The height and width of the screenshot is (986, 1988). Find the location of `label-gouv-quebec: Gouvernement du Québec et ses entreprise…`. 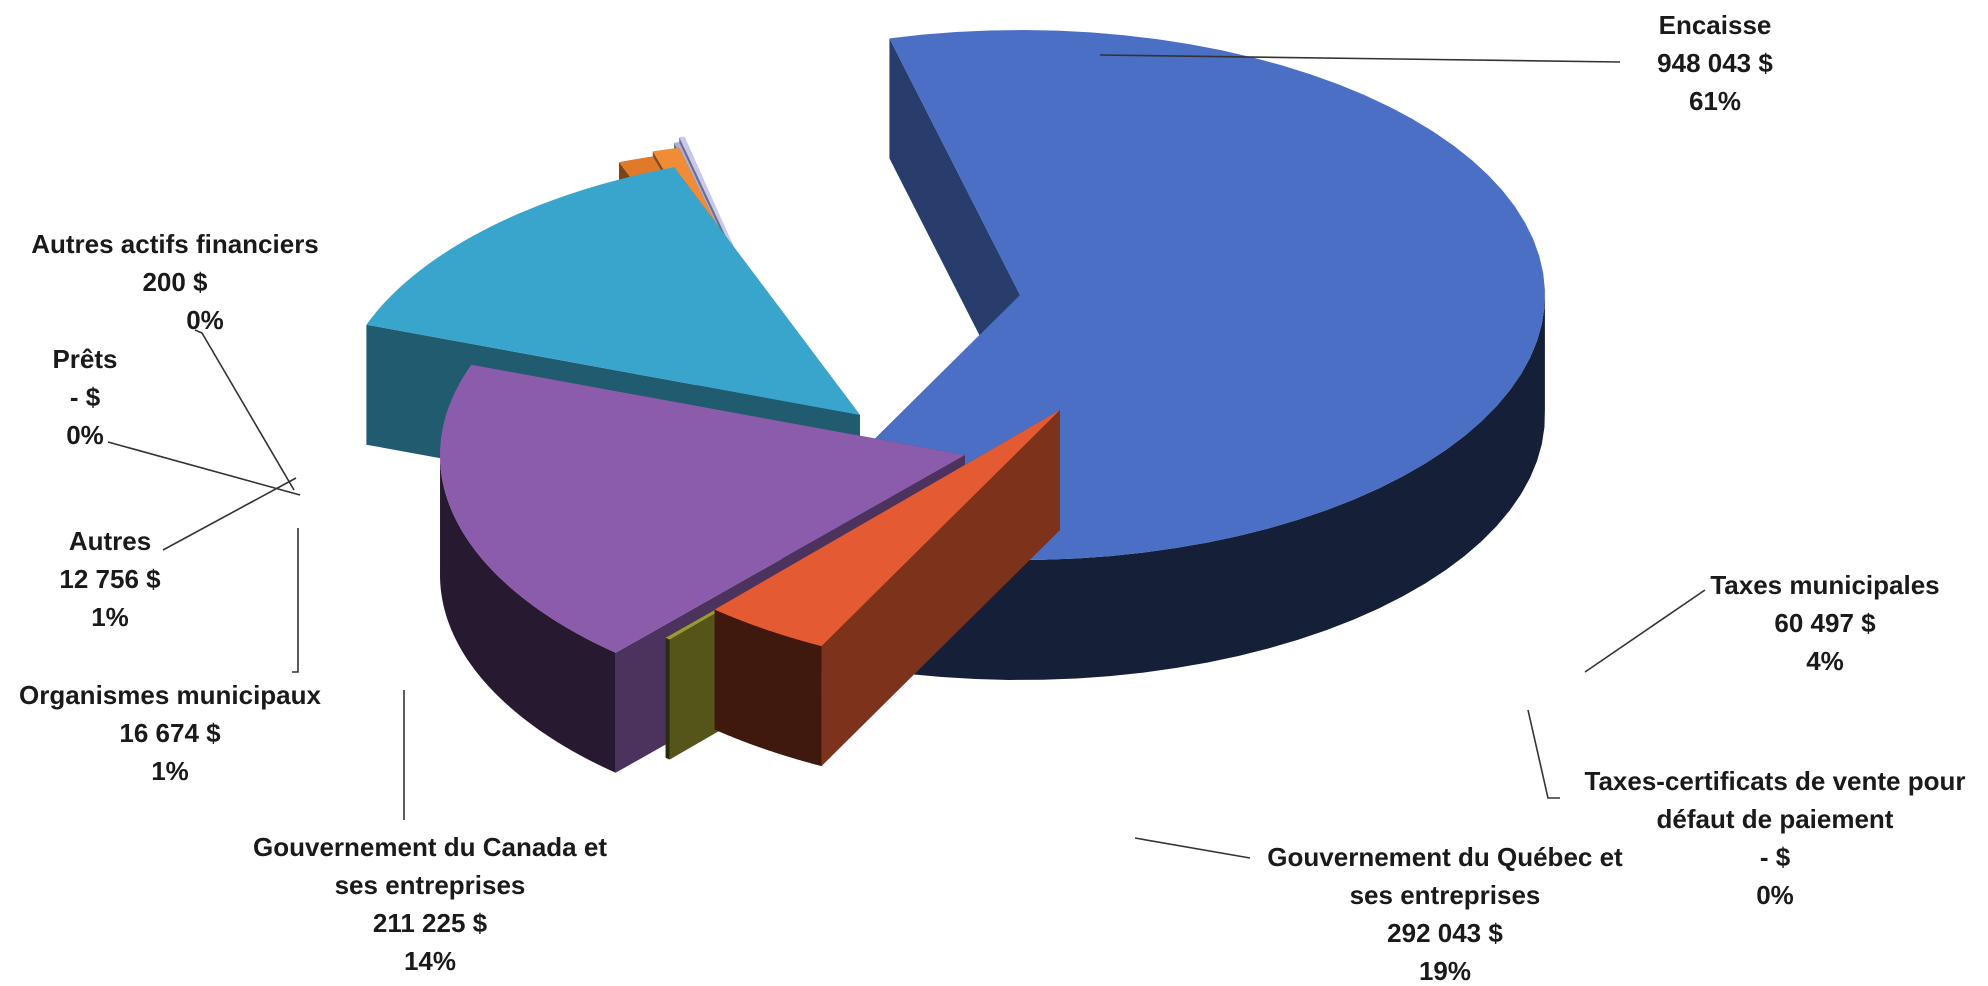

label-gouv-quebec: Gouvernement du Québec et ses entreprise… is located at coordinates (1445, 912).